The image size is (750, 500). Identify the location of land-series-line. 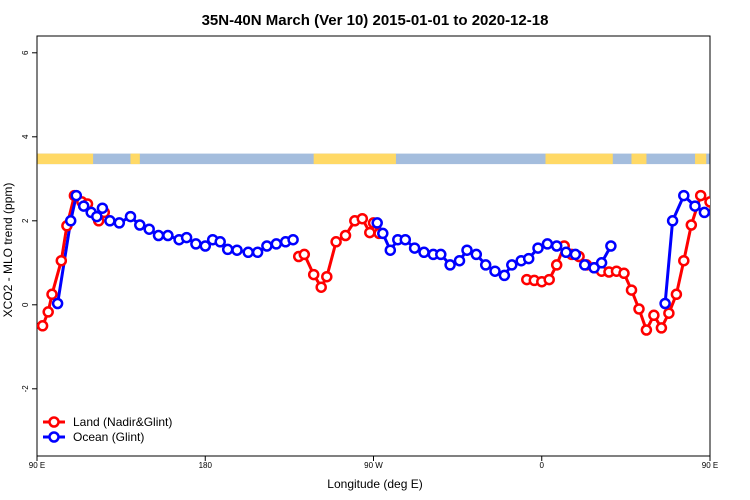
(728, 212).